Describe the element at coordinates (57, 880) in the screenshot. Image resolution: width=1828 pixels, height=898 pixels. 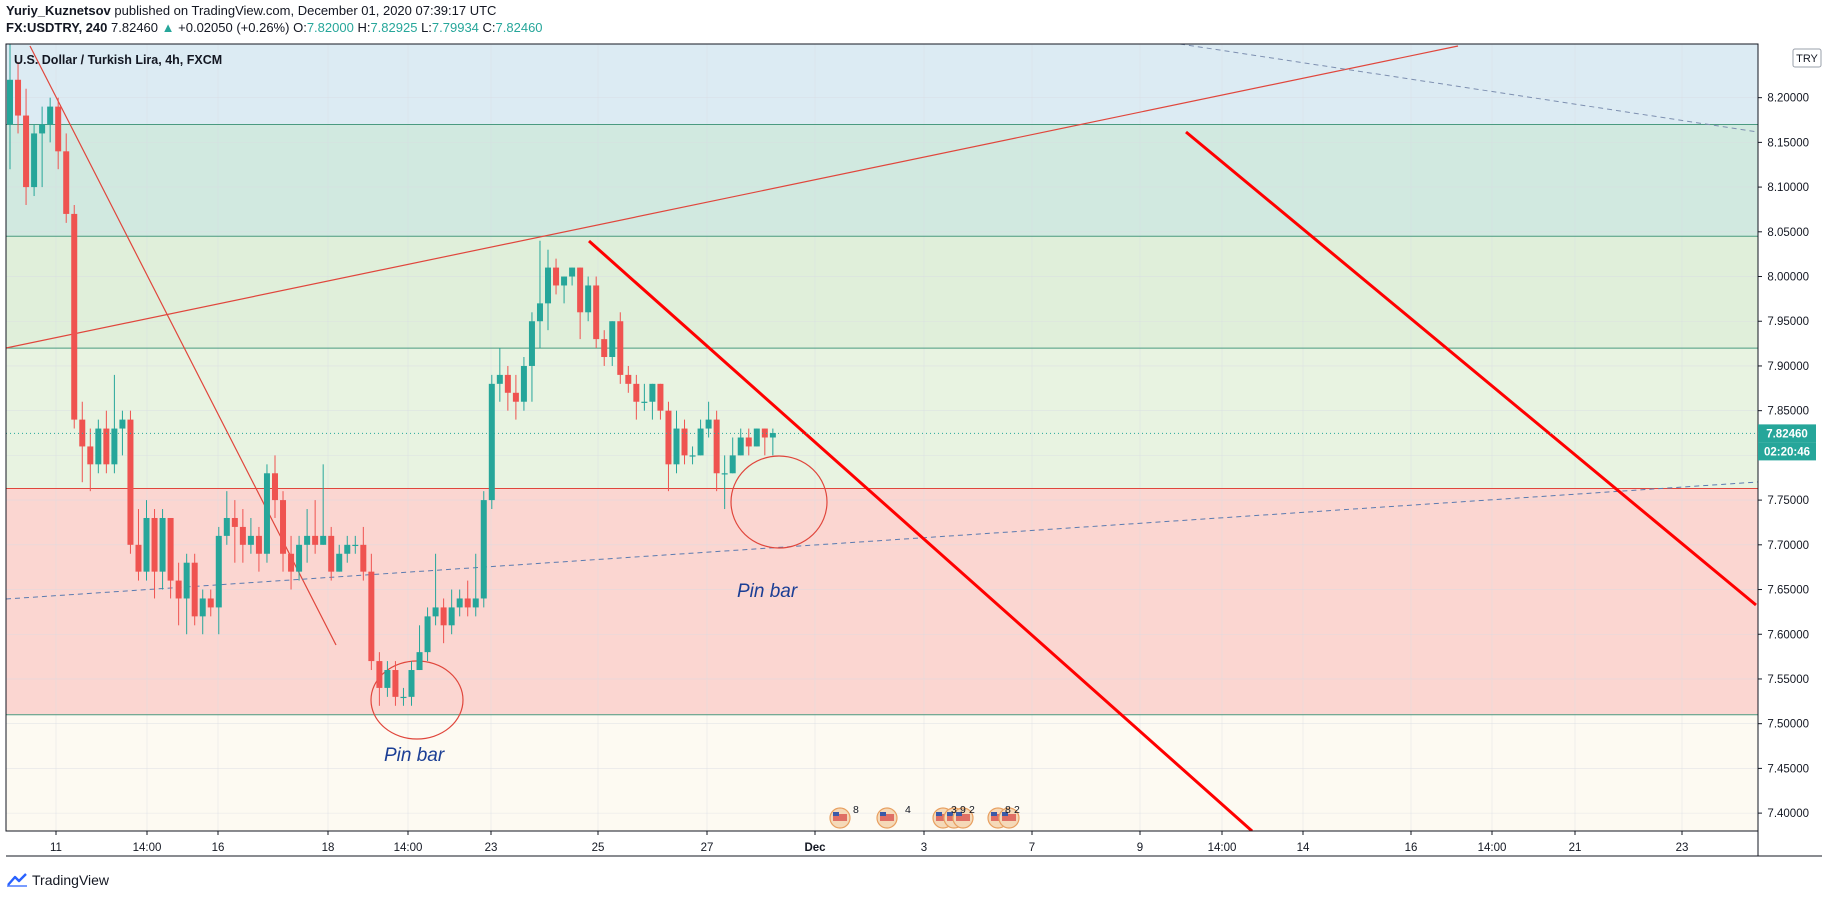
I see `tradingview-logo: TradingView` at that location.